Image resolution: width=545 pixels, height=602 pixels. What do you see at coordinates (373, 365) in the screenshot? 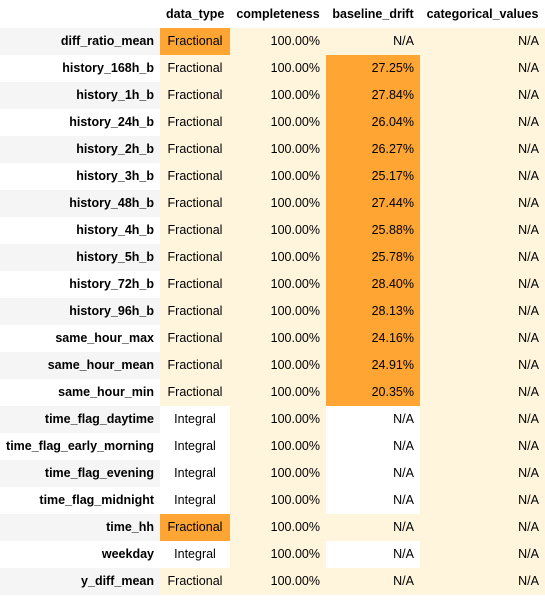
I see `cell-baseline-drift: 24.91%` at bounding box center [373, 365].